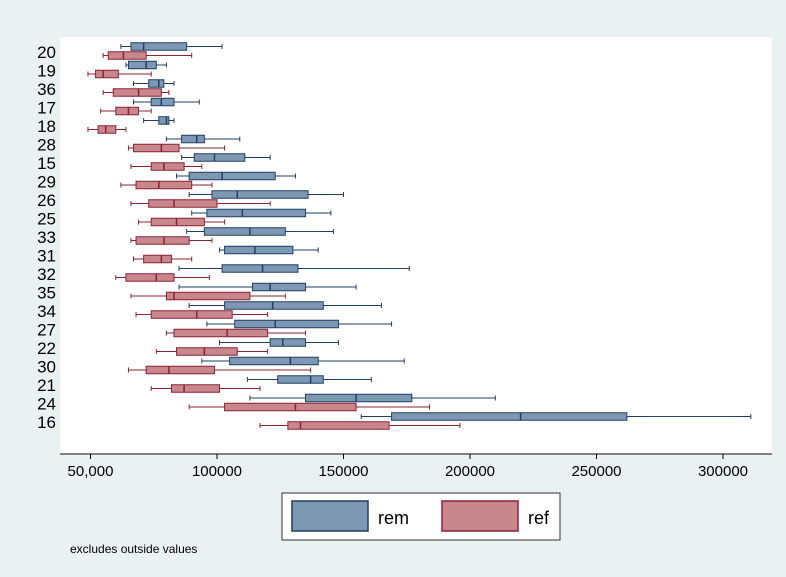  I want to click on legend-label-ref: ref, so click(539, 518).